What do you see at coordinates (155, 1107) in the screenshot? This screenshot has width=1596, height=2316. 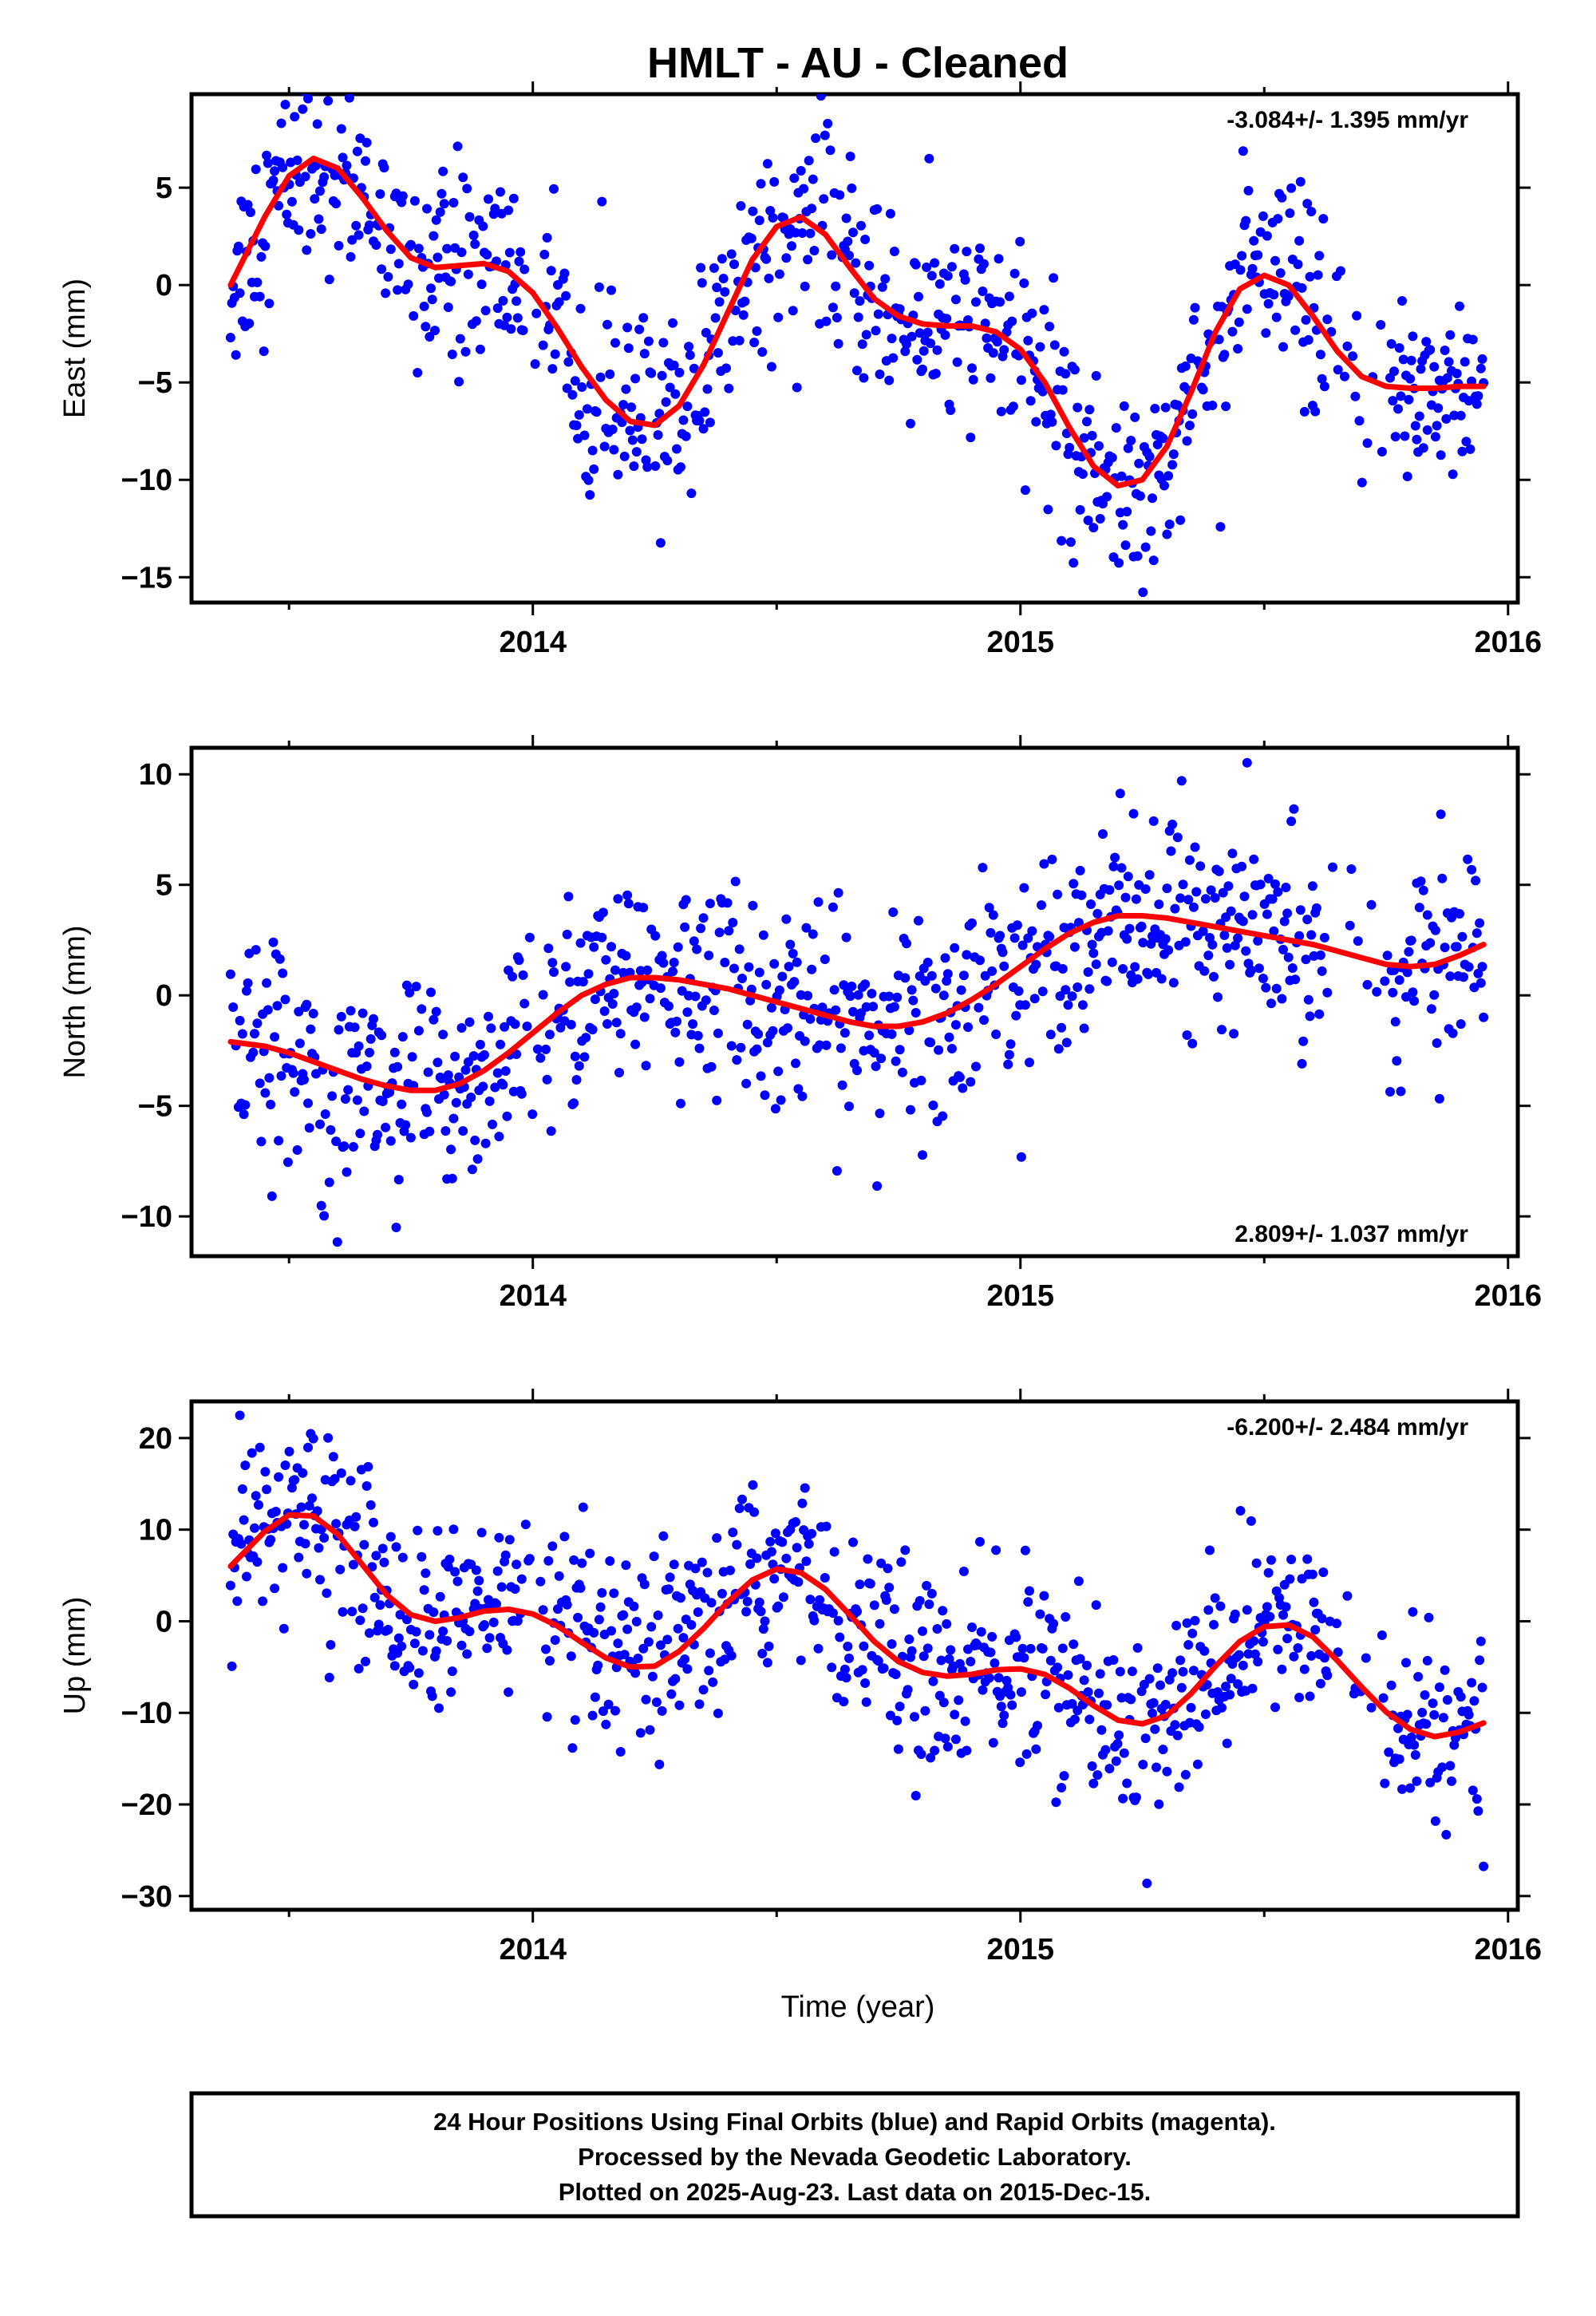 I see `north-y-tick-label: −5` at bounding box center [155, 1107].